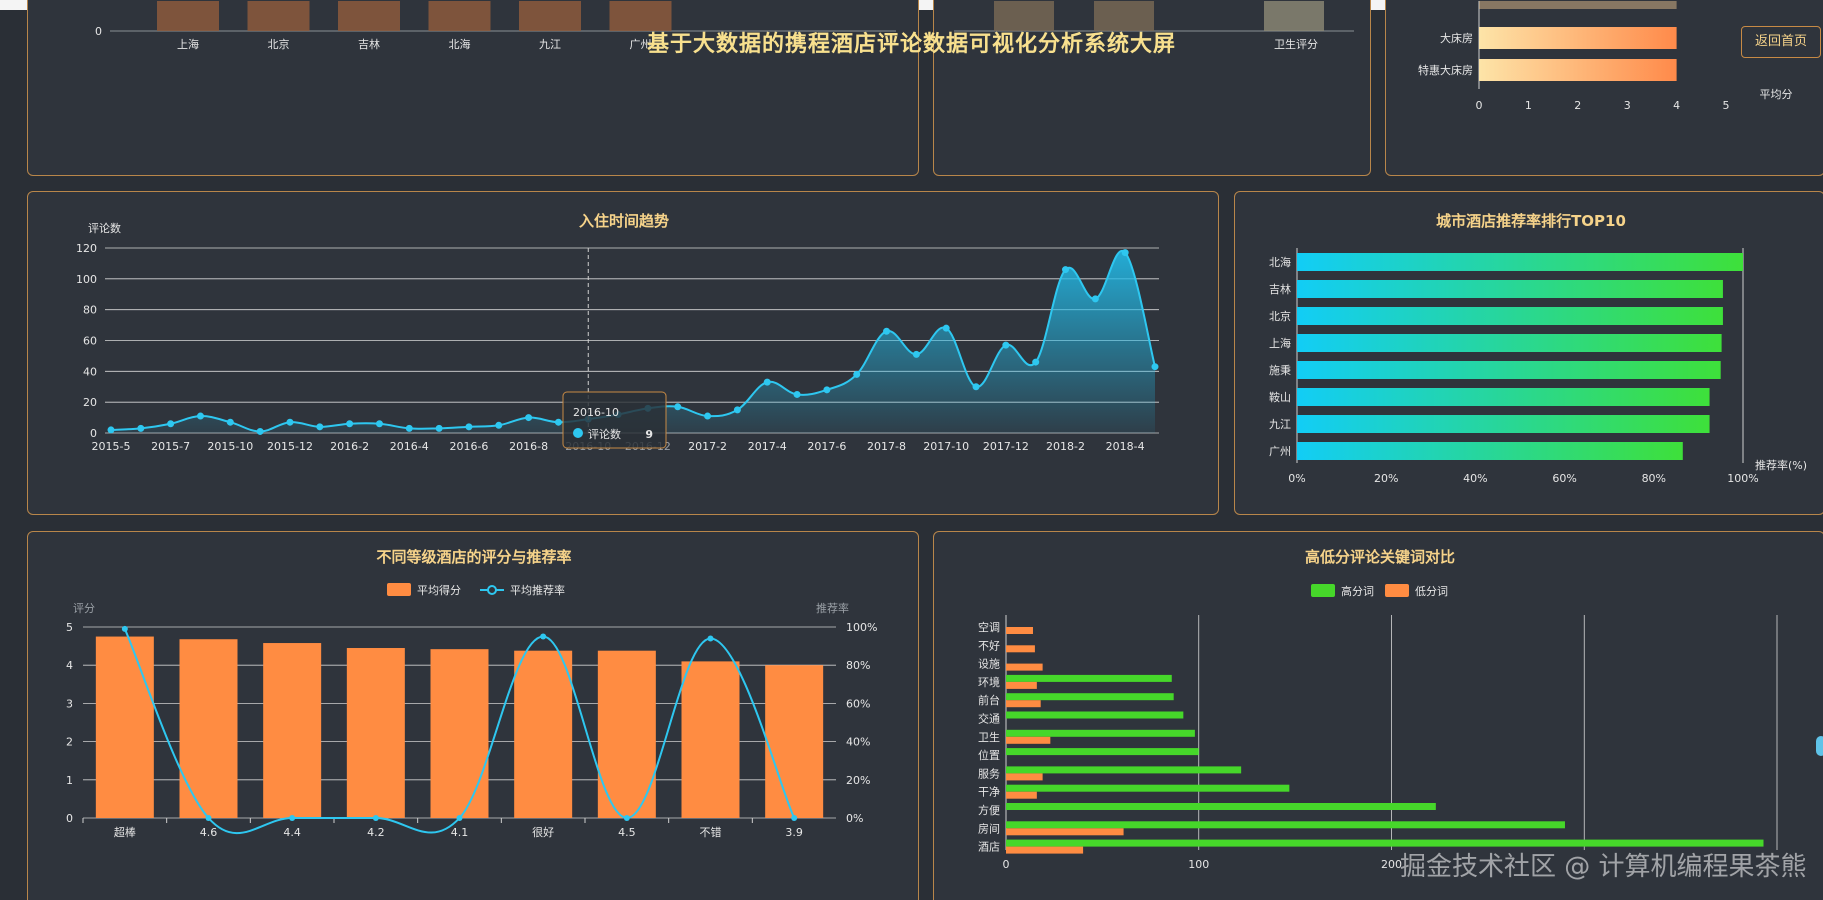 The width and height of the screenshot is (1823, 900). I want to click on y-axis-title: 评分, so click(84, 608).